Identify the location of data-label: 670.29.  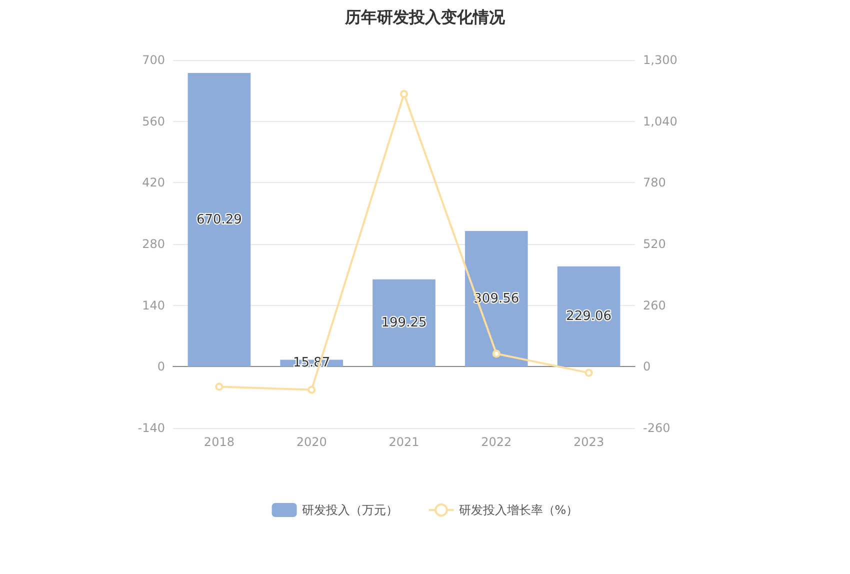
(219, 220).